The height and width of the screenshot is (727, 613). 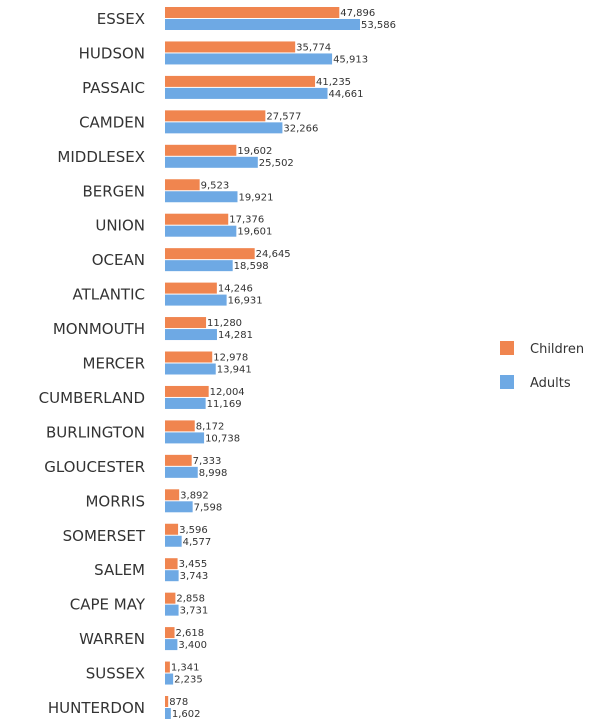 I want to click on bar-adults-morris, so click(x=179, y=507).